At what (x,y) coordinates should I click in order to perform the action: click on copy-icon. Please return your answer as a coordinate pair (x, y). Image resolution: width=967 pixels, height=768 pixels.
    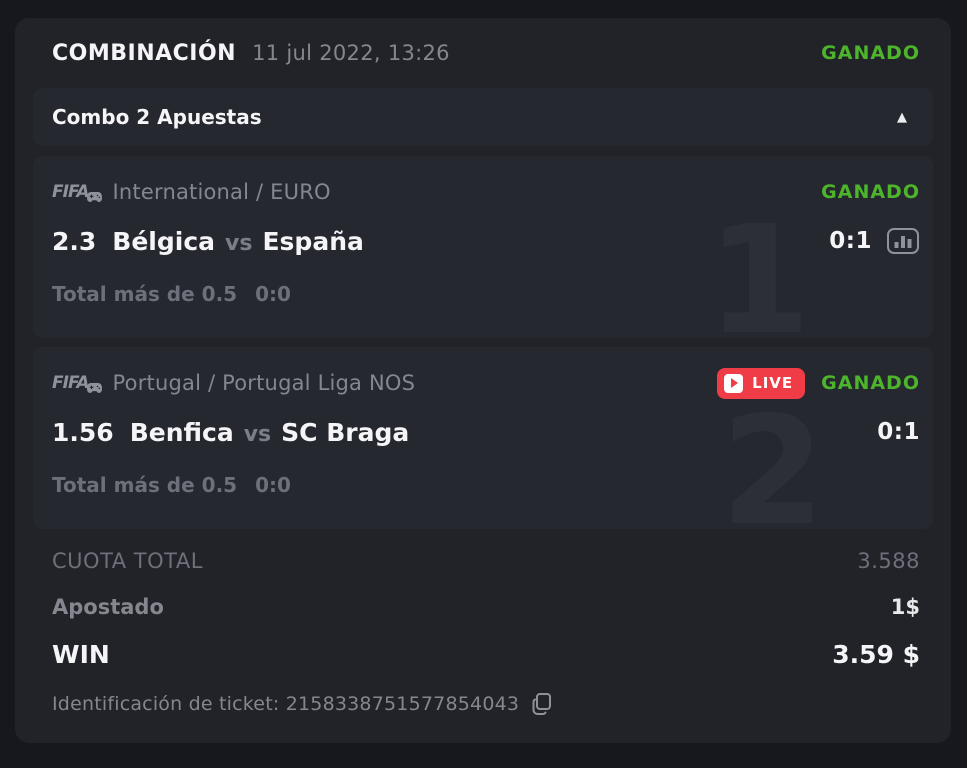
    Looking at the image, I should click on (542, 704).